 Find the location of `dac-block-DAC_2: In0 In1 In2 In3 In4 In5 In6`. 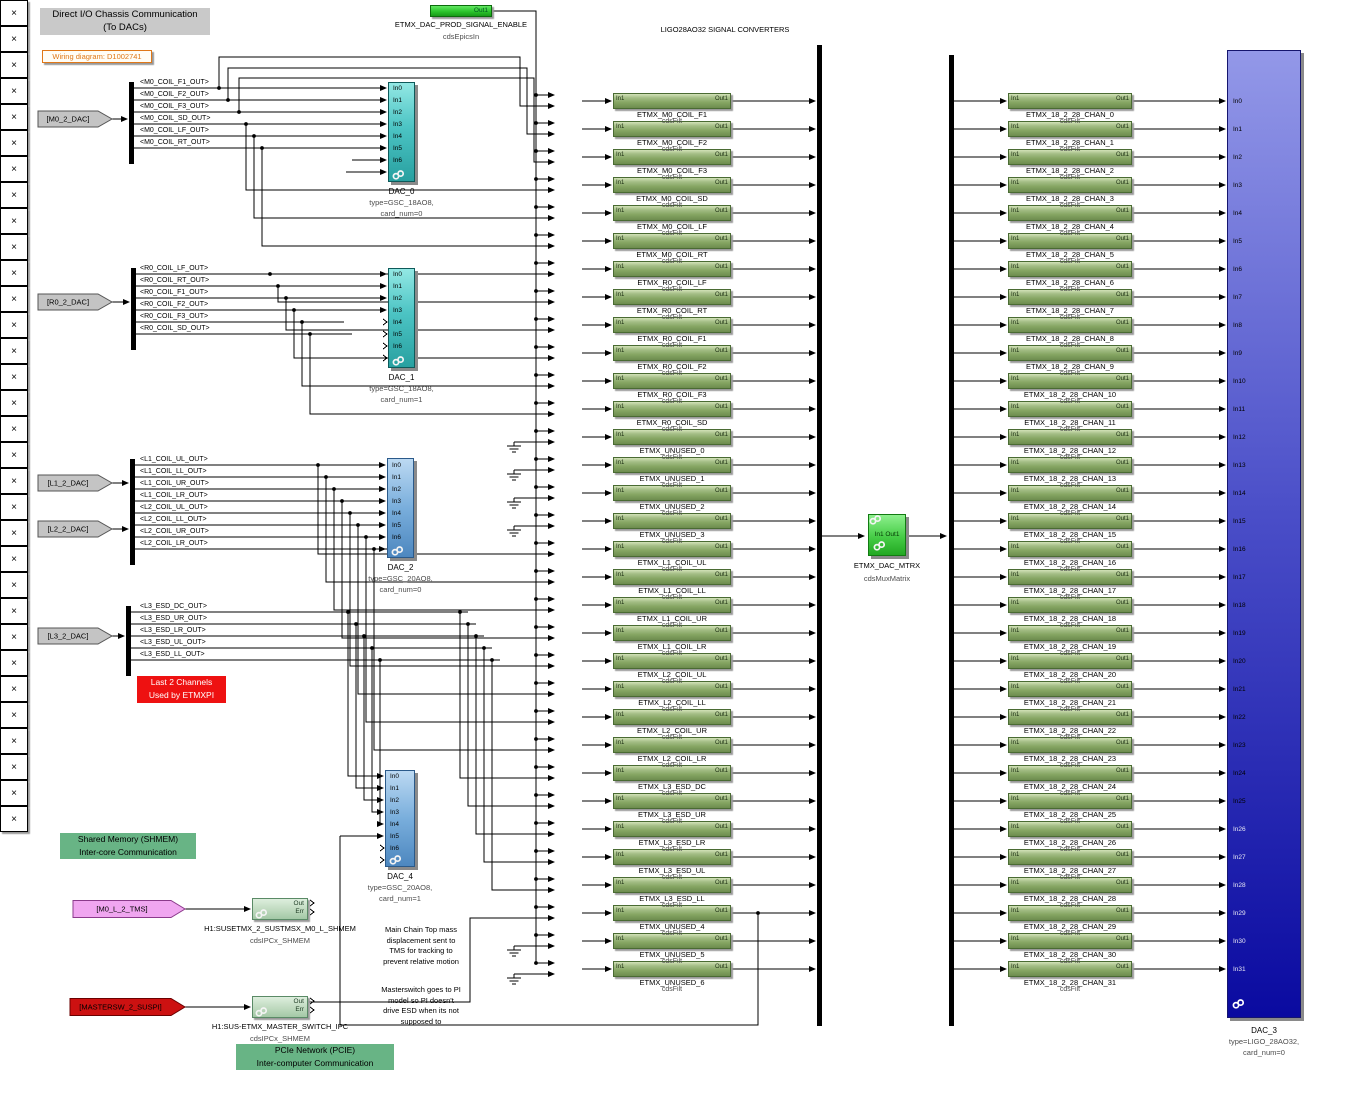

dac-block-DAC_2: In0 In1 In2 In3 In4 In5 In6 is located at coordinates (400, 508).